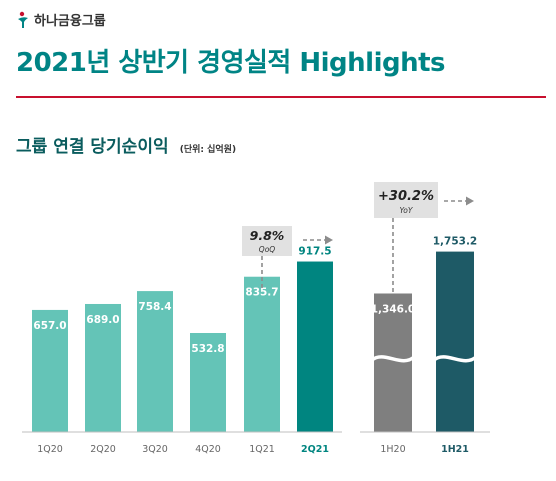 The height and width of the screenshot is (481, 556). Describe the element at coordinates (455, 359) in the screenshot. I see `axis-break-1H21` at that location.